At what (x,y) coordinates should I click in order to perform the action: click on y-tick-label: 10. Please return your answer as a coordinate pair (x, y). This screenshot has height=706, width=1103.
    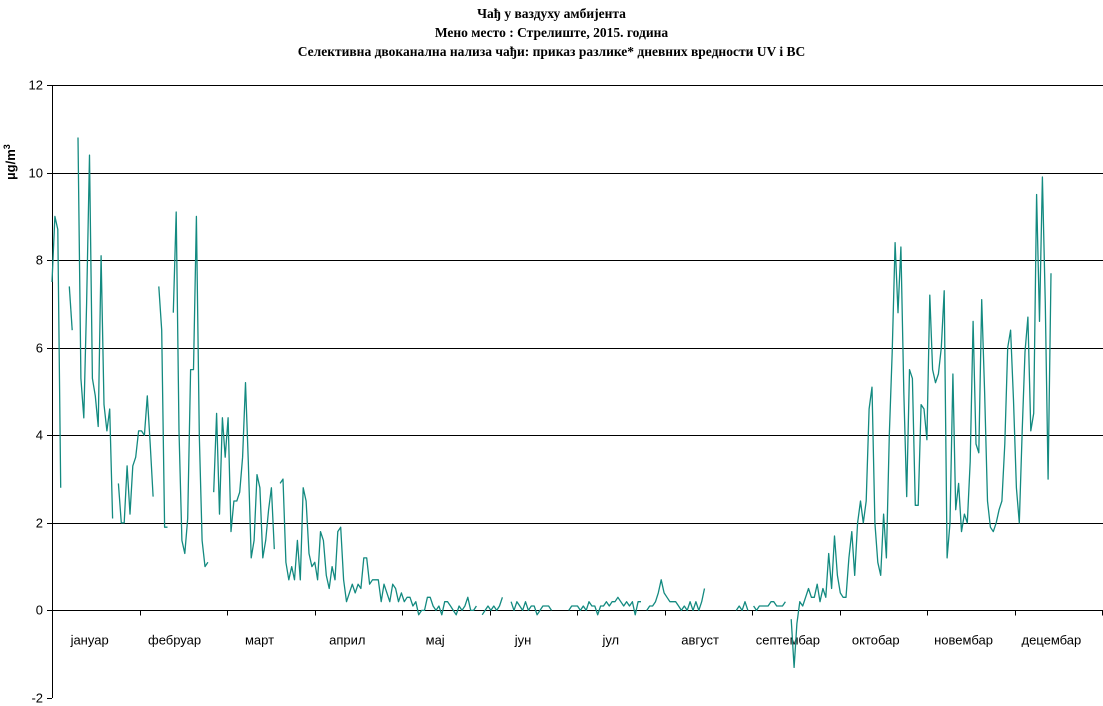
    Looking at the image, I should click on (36, 173).